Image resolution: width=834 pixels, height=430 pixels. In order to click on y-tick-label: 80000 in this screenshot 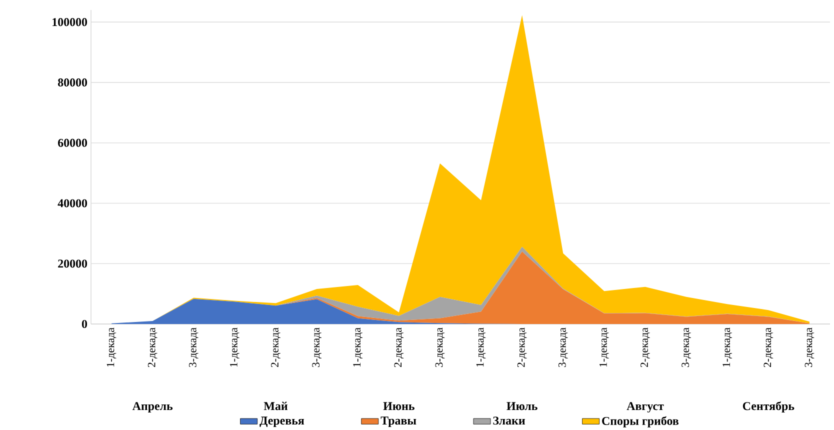, I will do `click(73, 82)`.